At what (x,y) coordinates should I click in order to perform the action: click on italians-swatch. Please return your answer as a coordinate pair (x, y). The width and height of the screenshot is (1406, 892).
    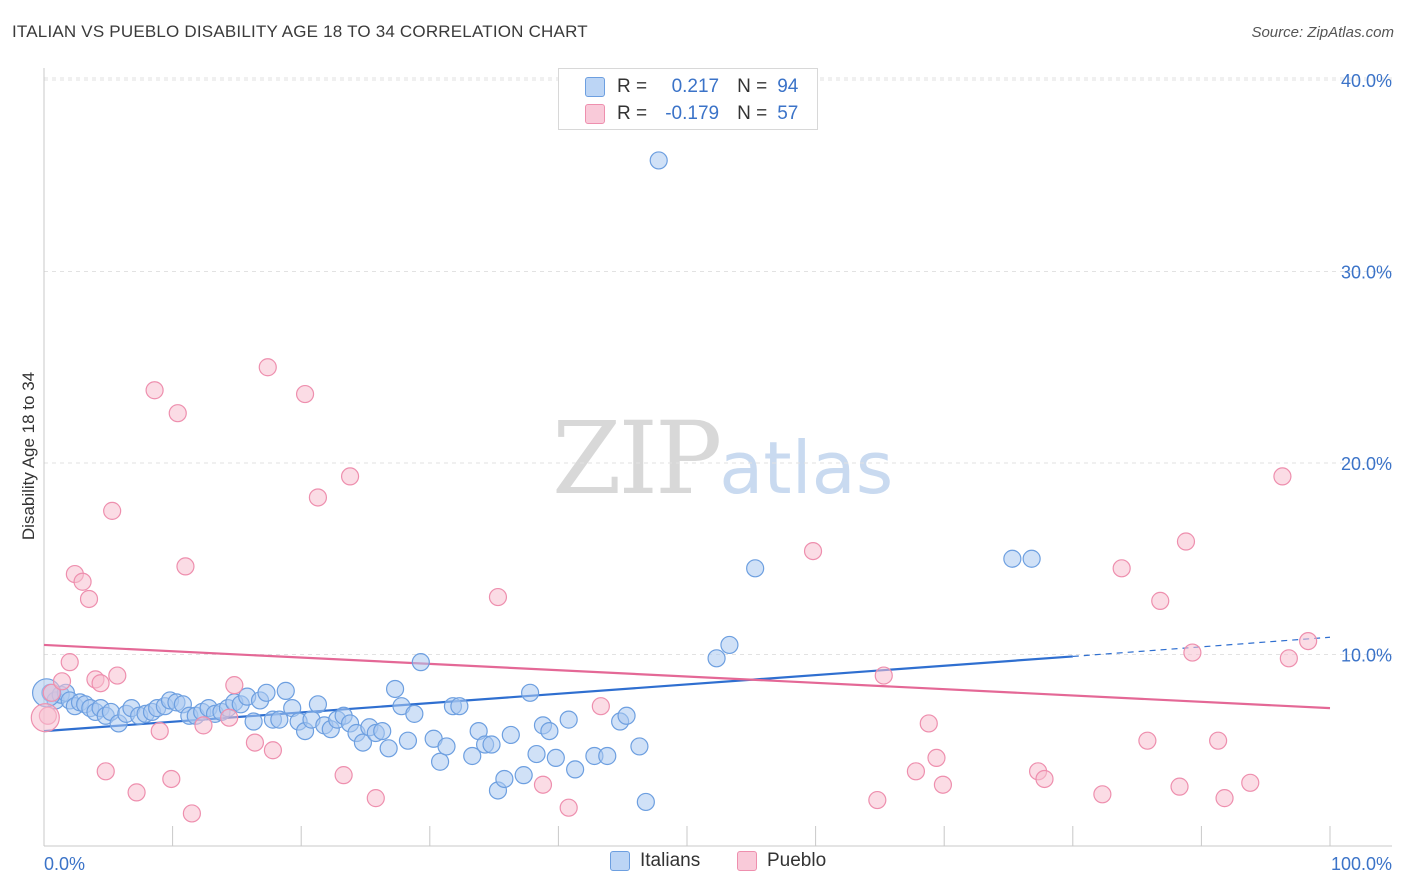
    Looking at the image, I should click on (595, 87).